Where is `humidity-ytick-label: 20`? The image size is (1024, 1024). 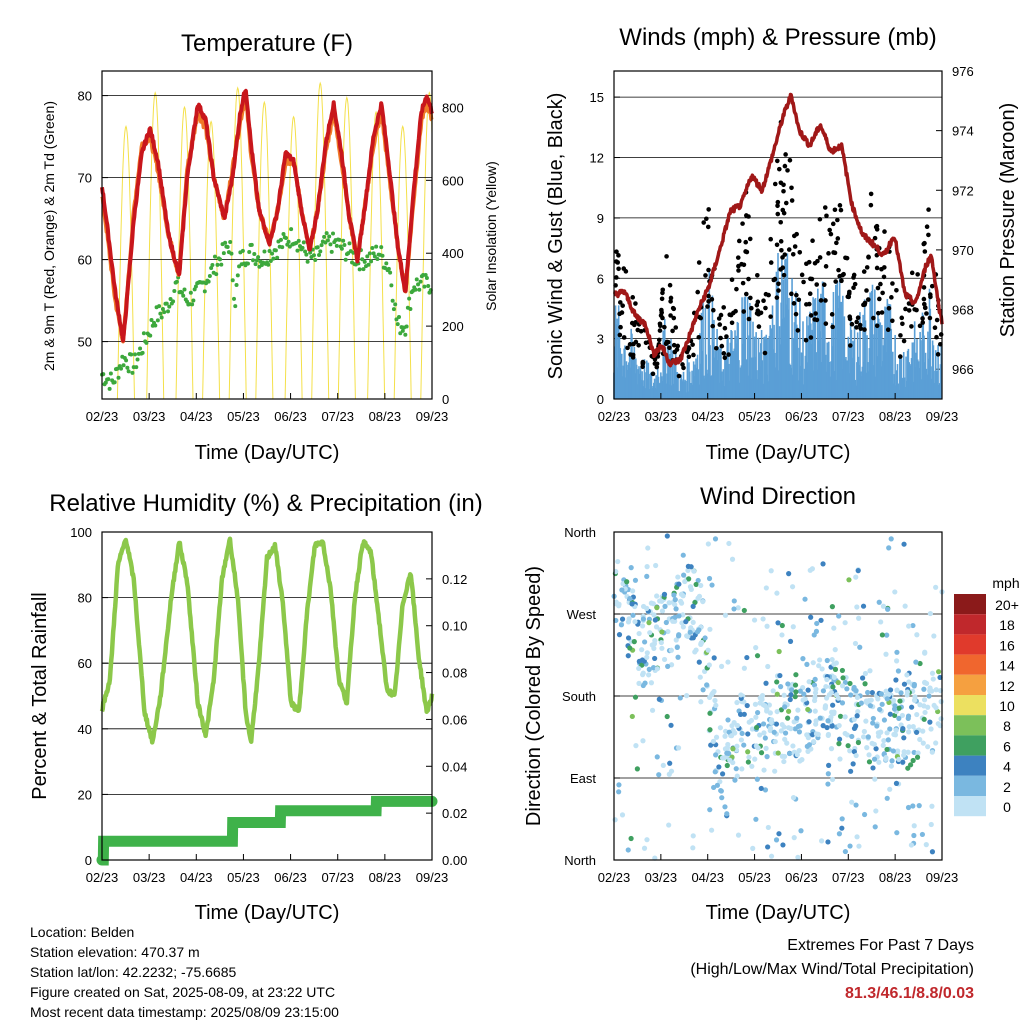
humidity-ytick-label: 20 is located at coordinates (85, 794).